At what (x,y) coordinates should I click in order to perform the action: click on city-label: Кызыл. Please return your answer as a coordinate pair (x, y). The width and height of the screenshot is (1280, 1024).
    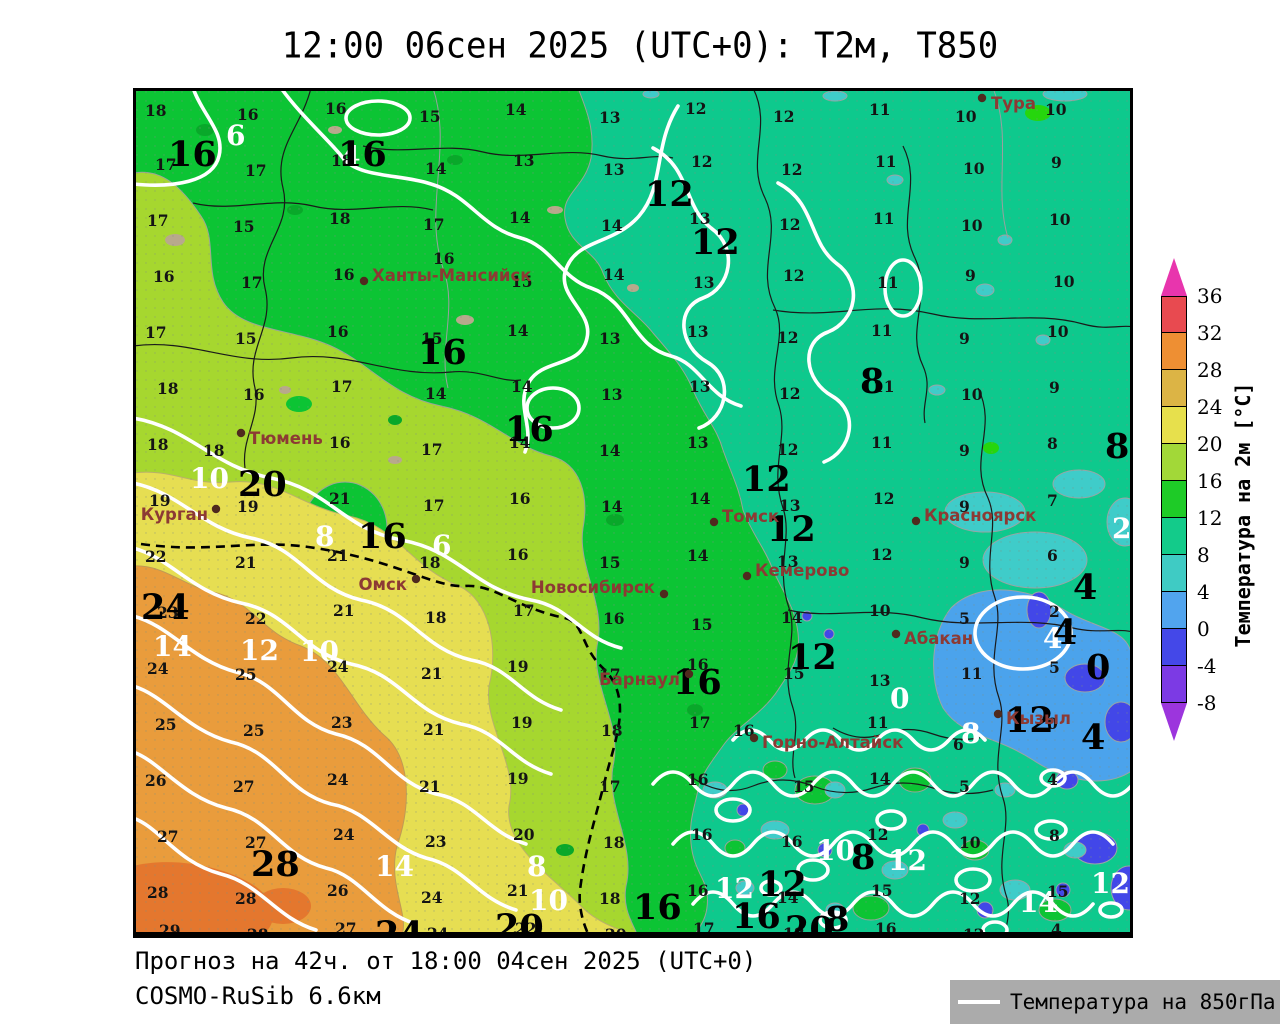
    Looking at the image, I should click on (1038, 718).